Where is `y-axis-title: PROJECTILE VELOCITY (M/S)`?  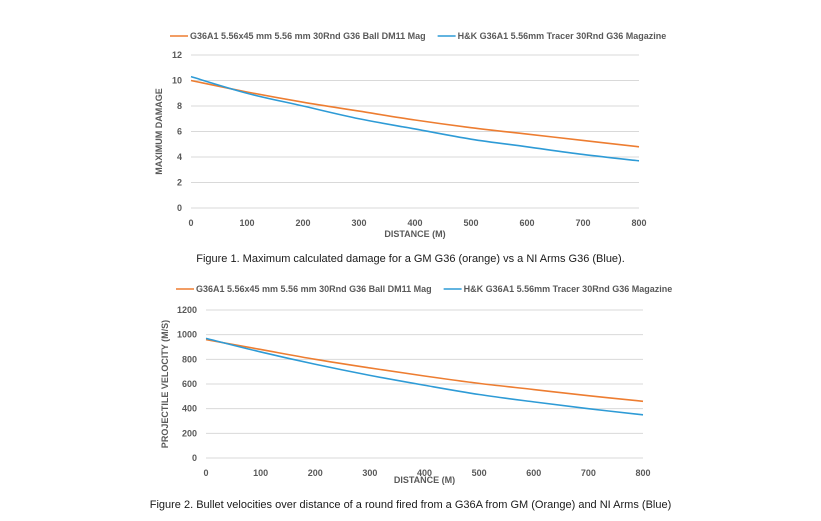
y-axis-title: PROJECTILE VELOCITY (M/S) is located at coordinates (165, 384).